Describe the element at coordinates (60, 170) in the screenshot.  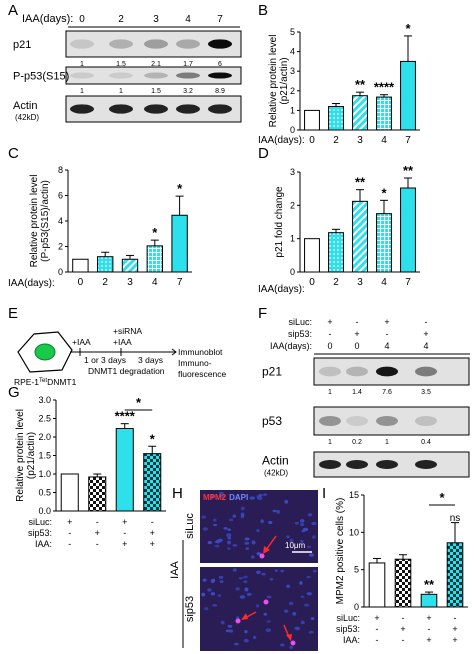
I see `y-tick-label: 8` at that location.